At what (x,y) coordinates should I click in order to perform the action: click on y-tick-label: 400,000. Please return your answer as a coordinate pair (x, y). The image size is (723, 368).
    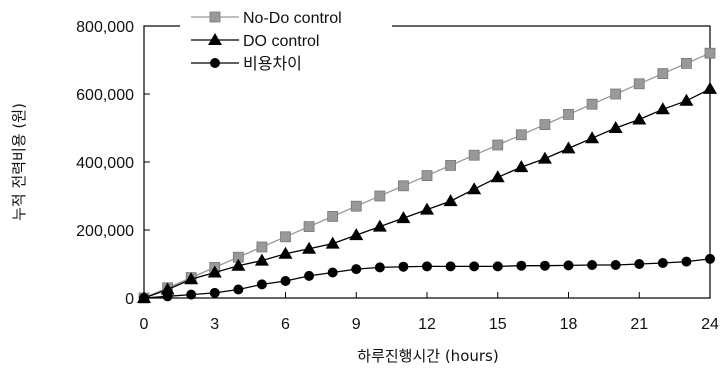
    Looking at the image, I should click on (105, 163).